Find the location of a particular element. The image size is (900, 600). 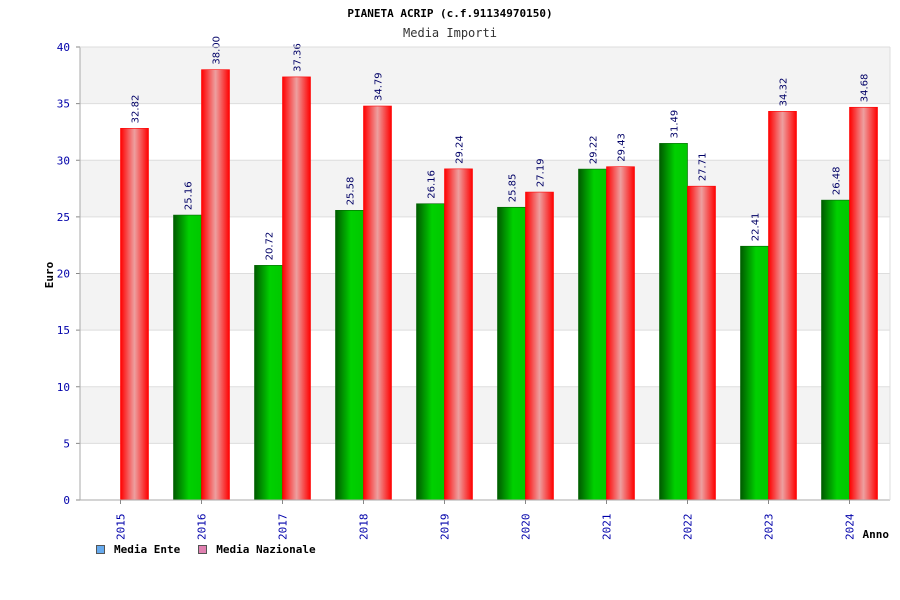

y-tick-label: 25 is located at coordinates (63, 217).